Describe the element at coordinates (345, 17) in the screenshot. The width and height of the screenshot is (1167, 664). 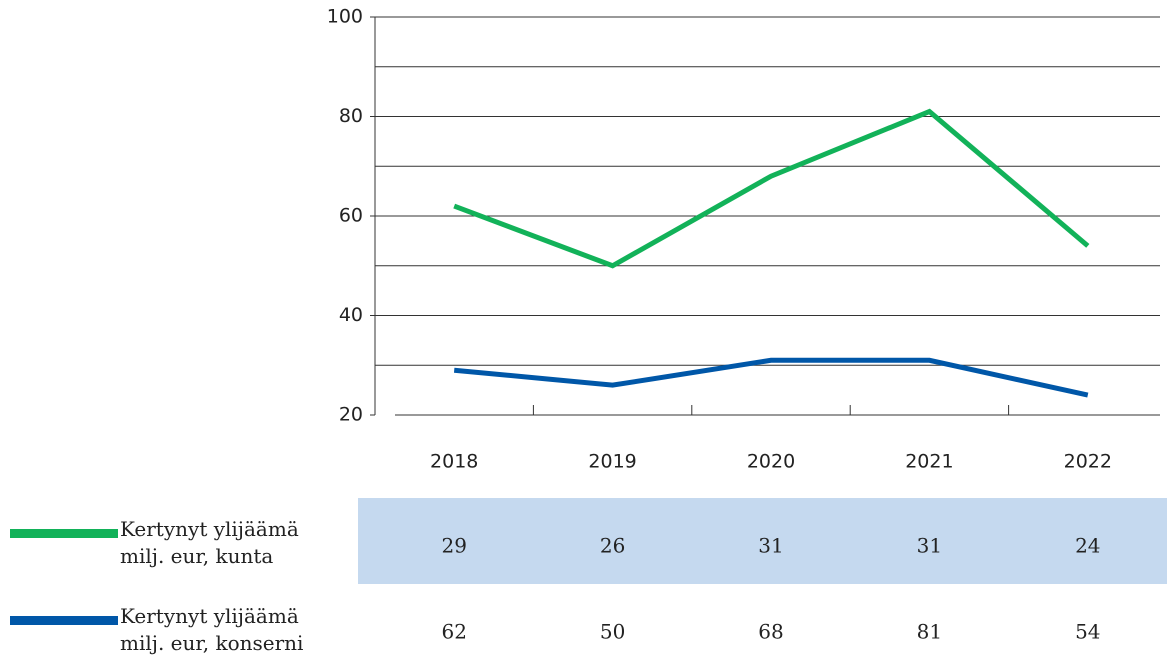
I see `y-tick-label: 100` at that location.